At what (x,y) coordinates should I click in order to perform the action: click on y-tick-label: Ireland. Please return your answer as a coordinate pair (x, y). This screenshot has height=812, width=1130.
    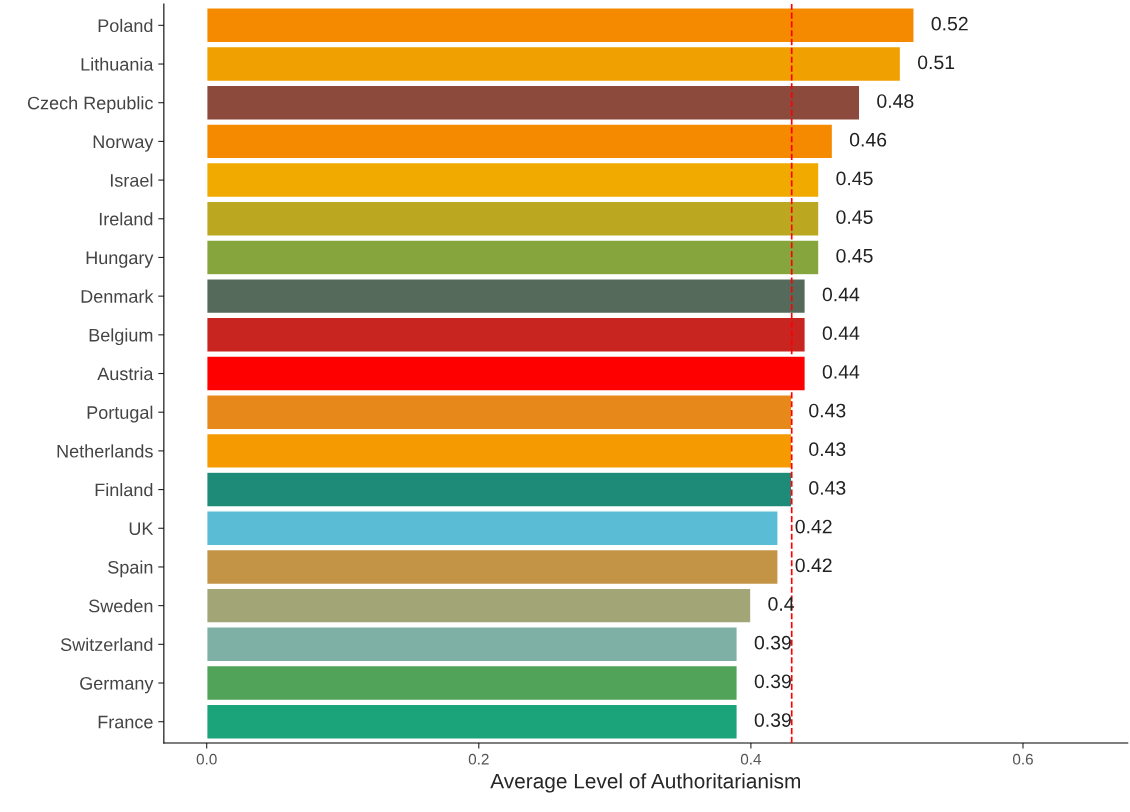
    Looking at the image, I should click on (126, 219).